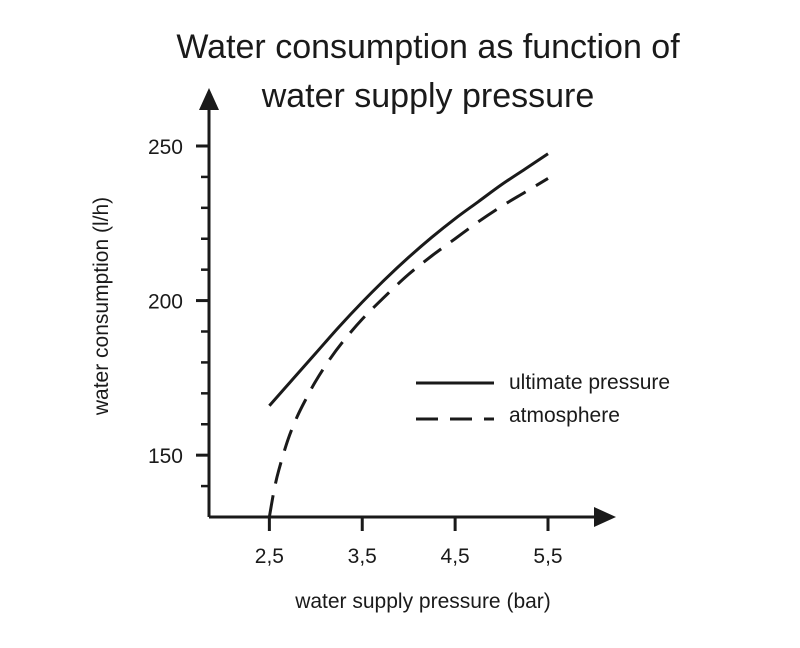 The height and width of the screenshot is (648, 800). What do you see at coordinates (101, 306) in the screenshot?
I see `y-axis-label: water consumption (l/h)` at bounding box center [101, 306].